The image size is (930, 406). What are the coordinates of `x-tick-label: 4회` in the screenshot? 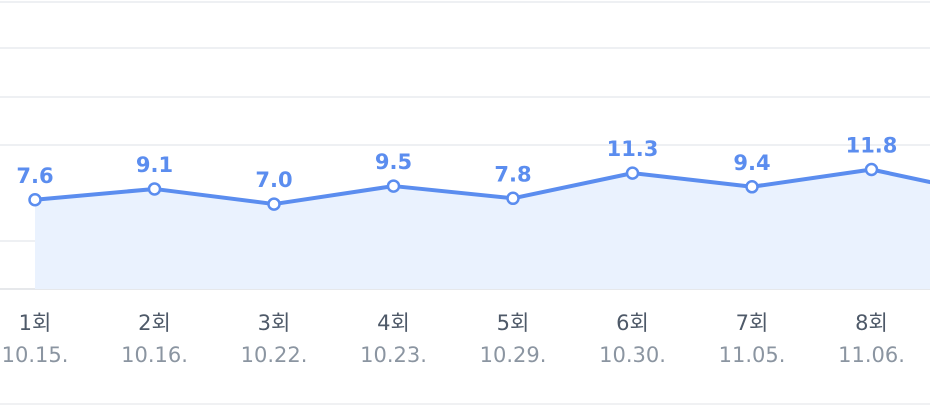 It's located at (393, 323).